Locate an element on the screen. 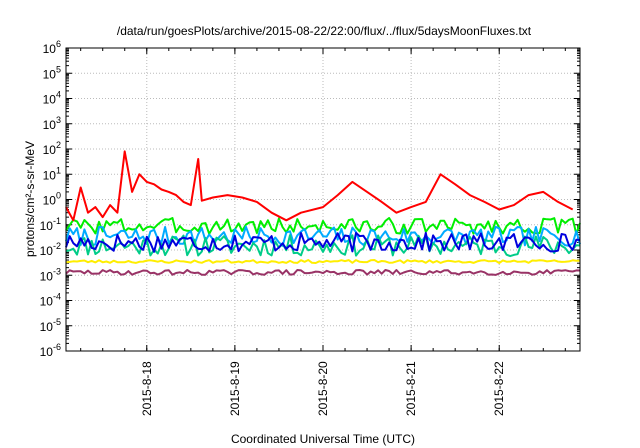 This screenshot has height=448, width=640. y-axis-label-group: protons/cm²-s-sr-MeV is located at coordinates (30, 199).